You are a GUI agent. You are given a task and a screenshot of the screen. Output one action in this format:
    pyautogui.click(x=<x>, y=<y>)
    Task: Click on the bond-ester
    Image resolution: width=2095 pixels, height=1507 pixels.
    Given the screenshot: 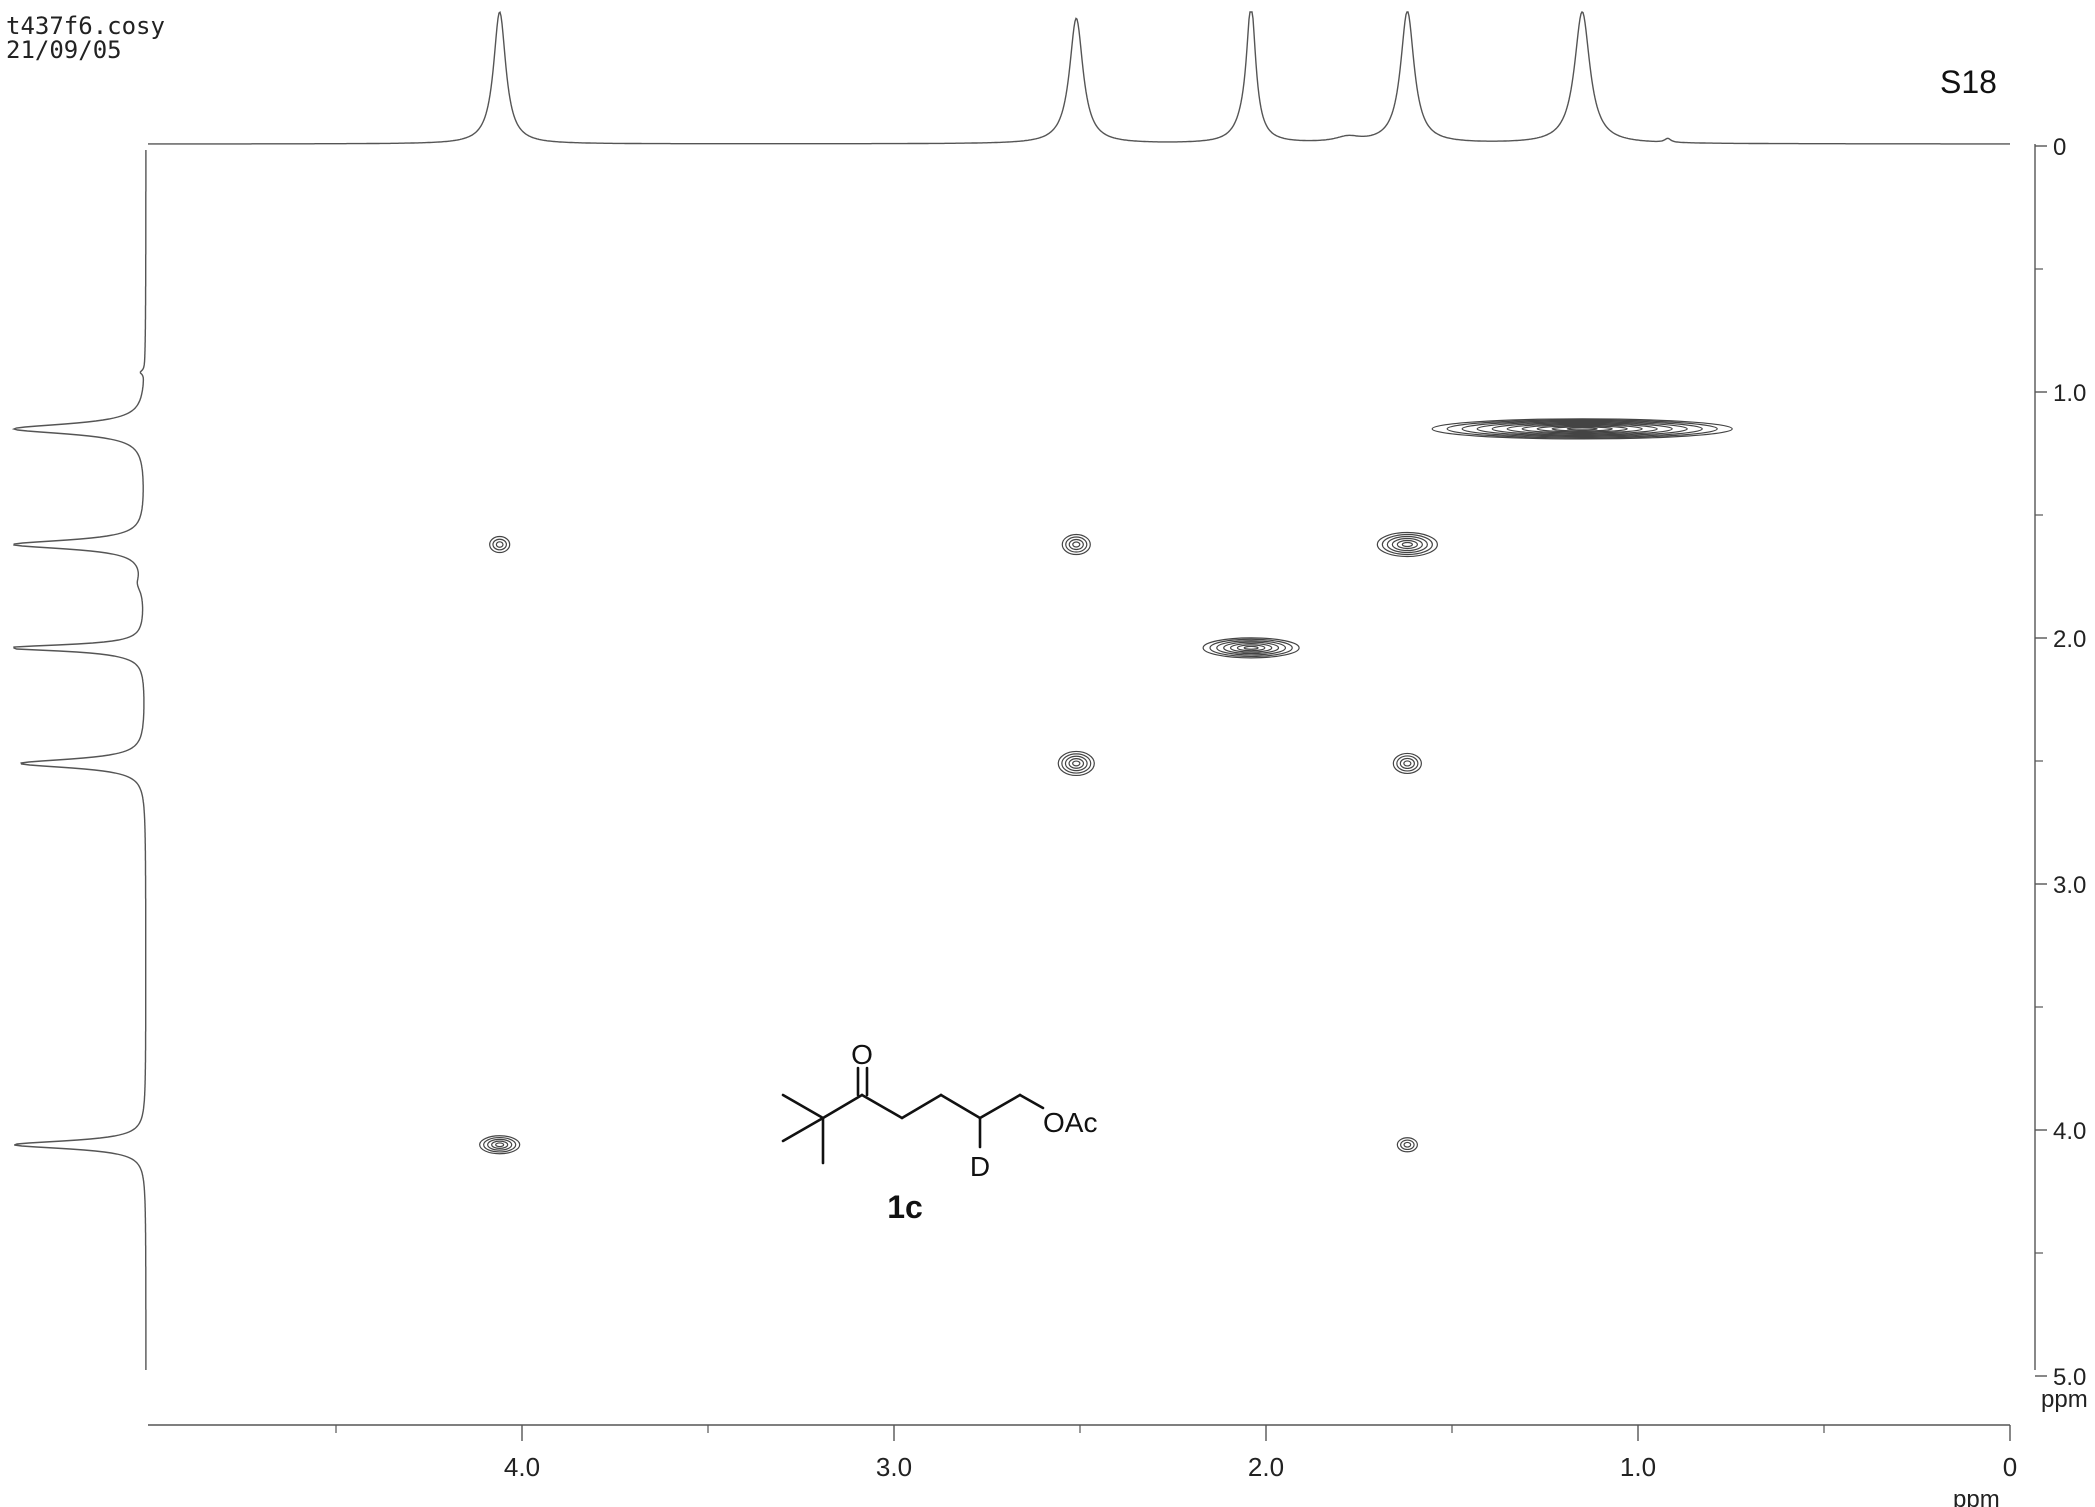 What is the action you would take?
    pyautogui.click(x=1031, y=1101)
    